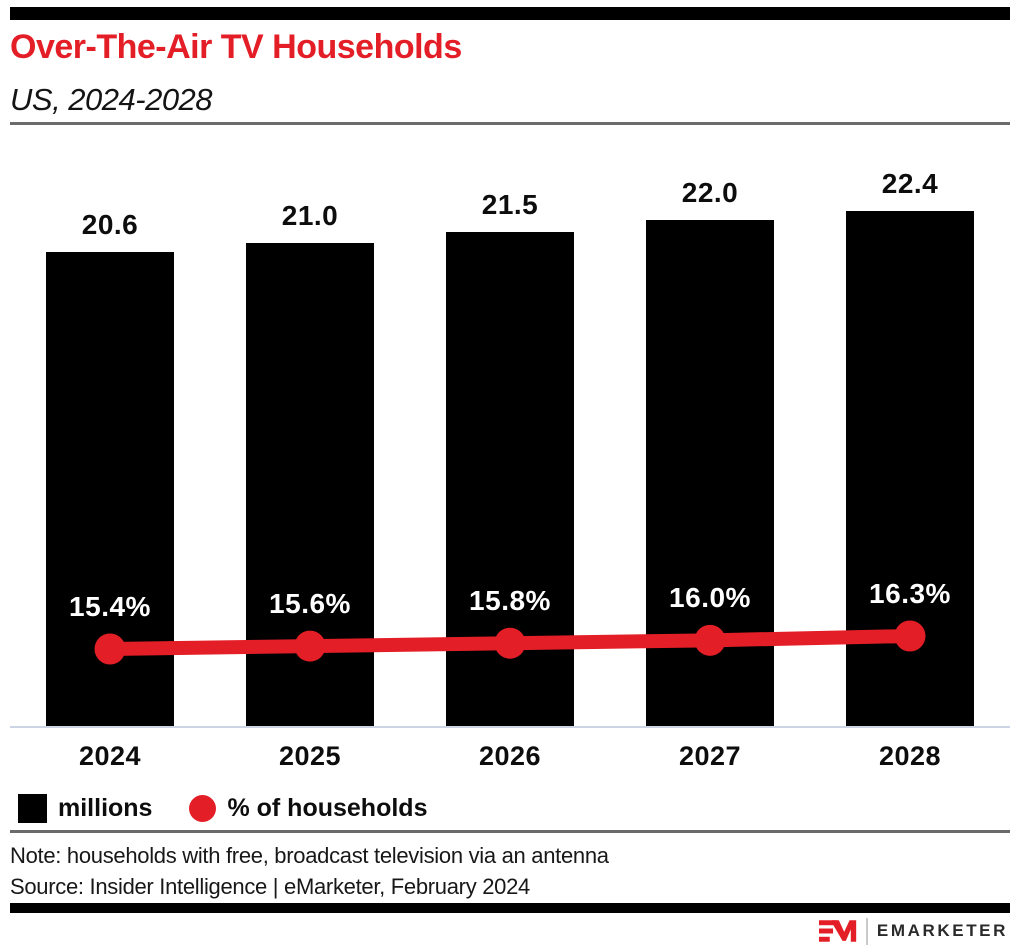 Image resolution: width=1020 pixels, height=952 pixels. Describe the element at coordinates (110, 606) in the screenshot. I see `line-value-label-2024: 15.4%` at that location.